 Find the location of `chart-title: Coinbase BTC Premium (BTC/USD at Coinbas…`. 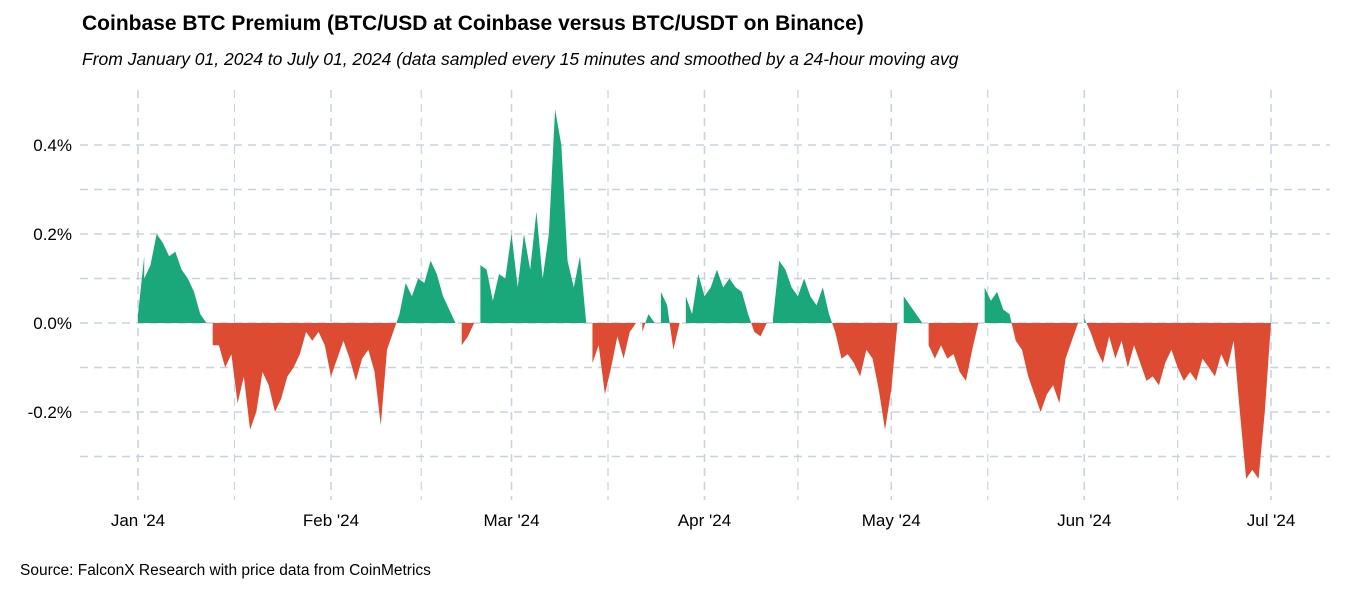

chart-title: Coinbase BTC Premium (BTC/USD at Coinbas… is located at coordinates (473, 23).